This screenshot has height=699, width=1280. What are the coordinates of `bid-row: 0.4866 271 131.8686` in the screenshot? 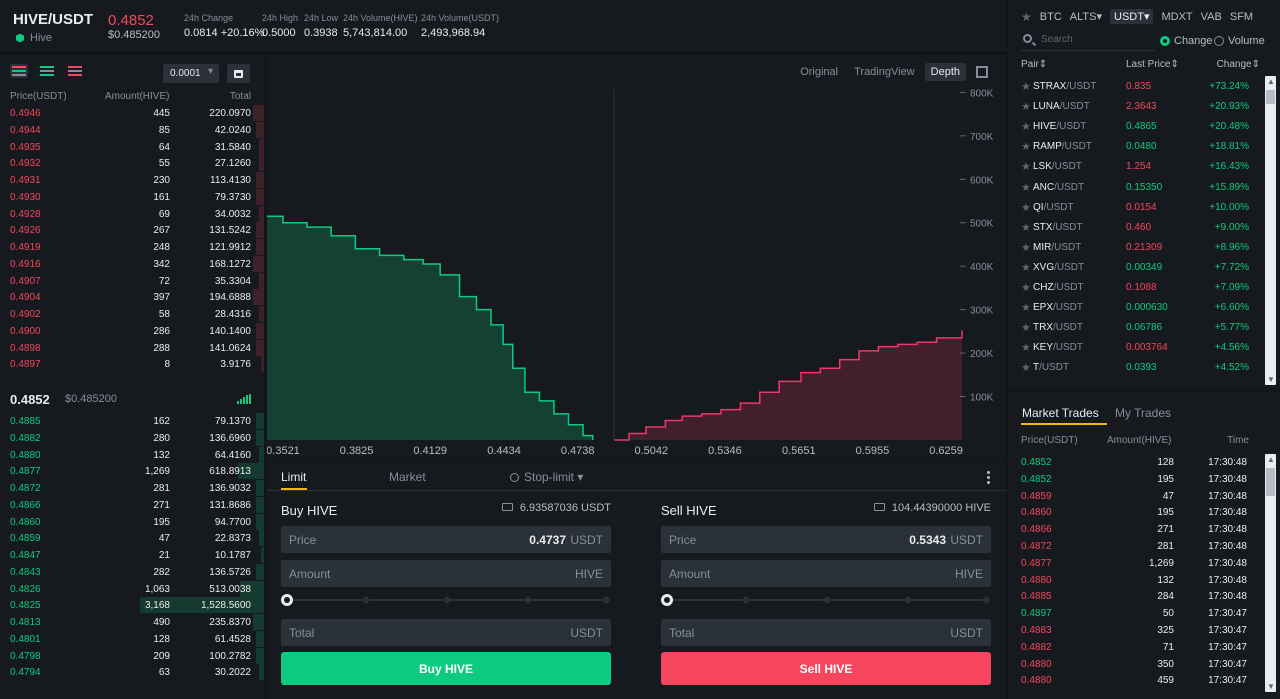 It's located at (132, 505).